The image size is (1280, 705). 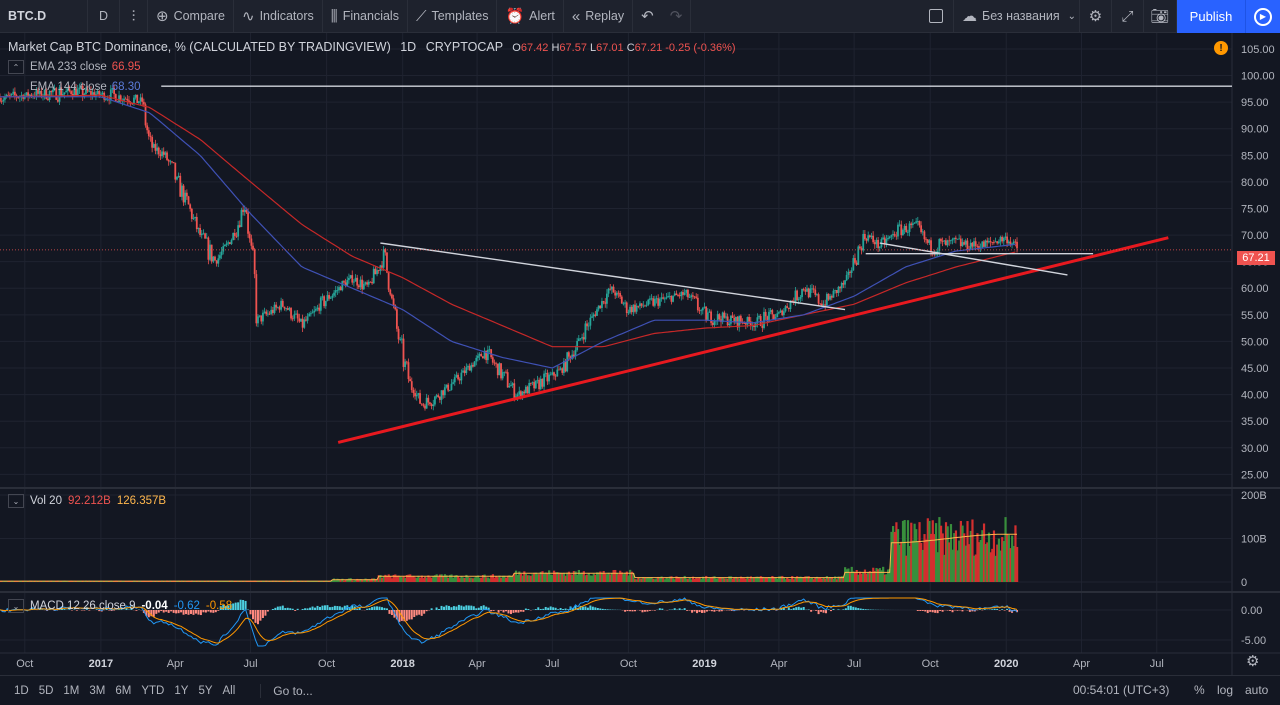 I want to click on auto-toggle: auto, so click(x=1257, y=690).